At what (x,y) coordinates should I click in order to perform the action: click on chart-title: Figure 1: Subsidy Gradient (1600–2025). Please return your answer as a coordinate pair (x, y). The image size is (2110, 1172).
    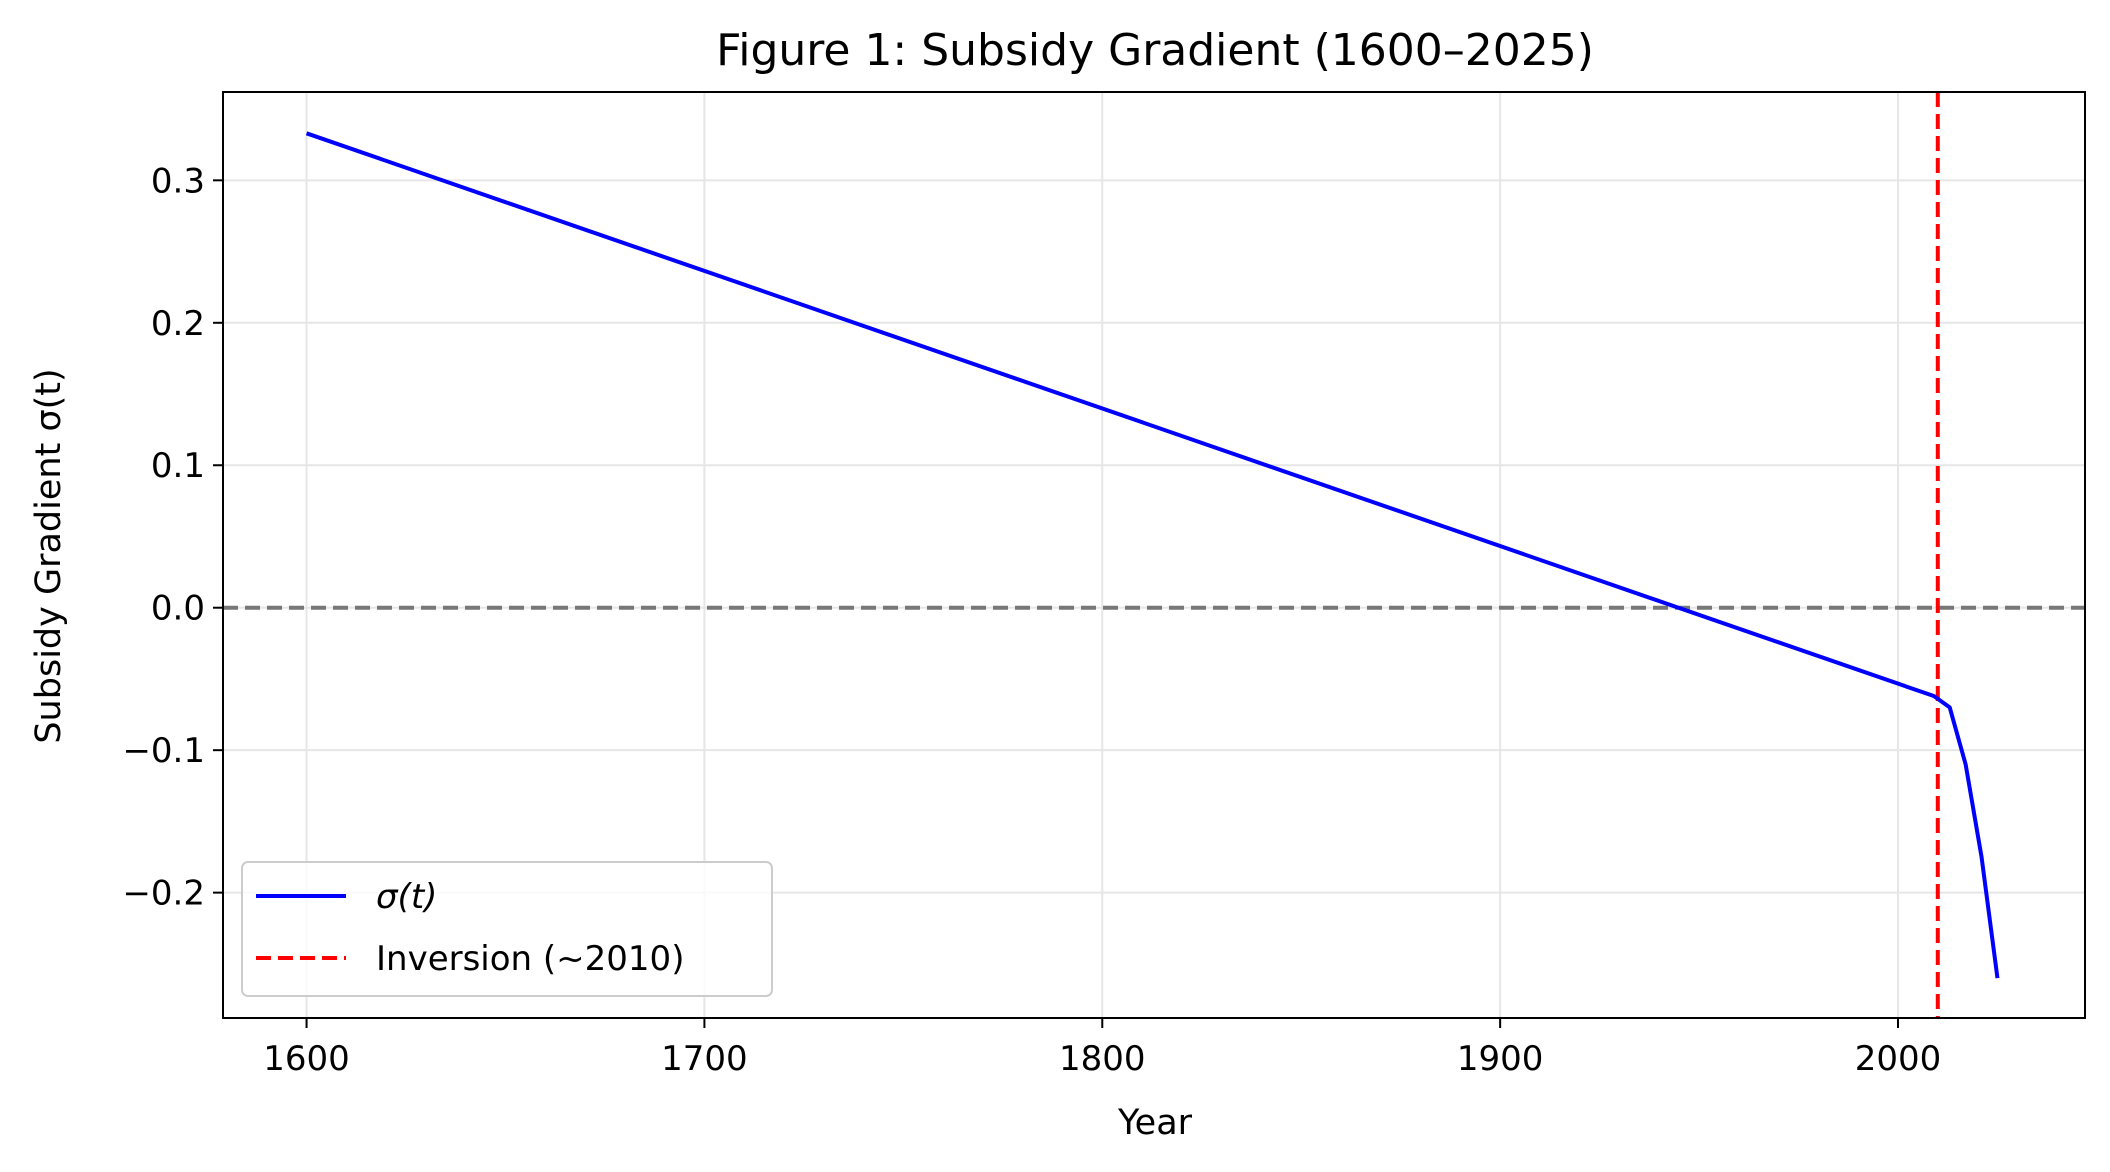
    Looking at the image, I should click on (1155, 50).